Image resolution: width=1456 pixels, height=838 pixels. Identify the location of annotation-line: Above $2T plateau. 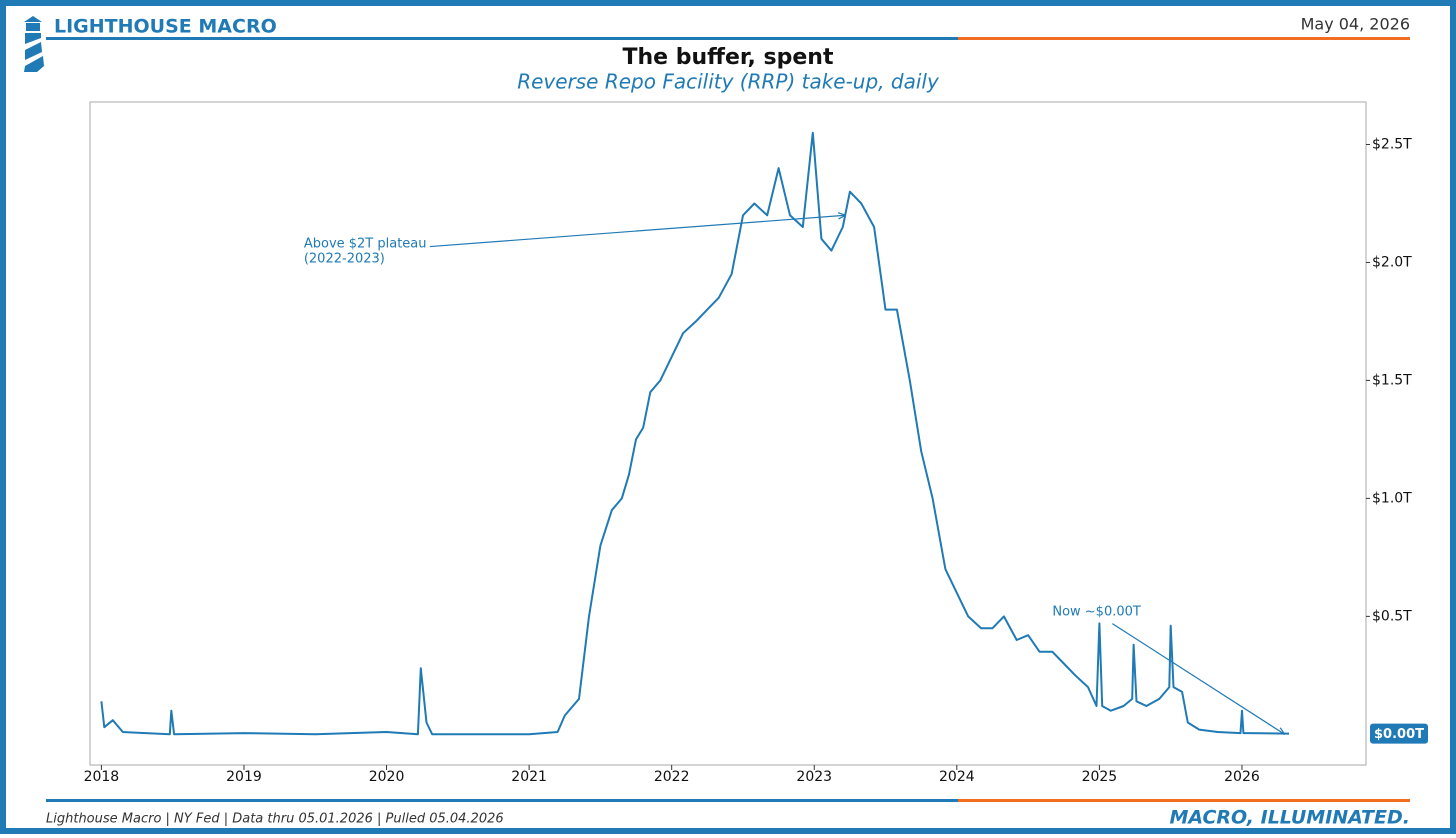
(365, 243).